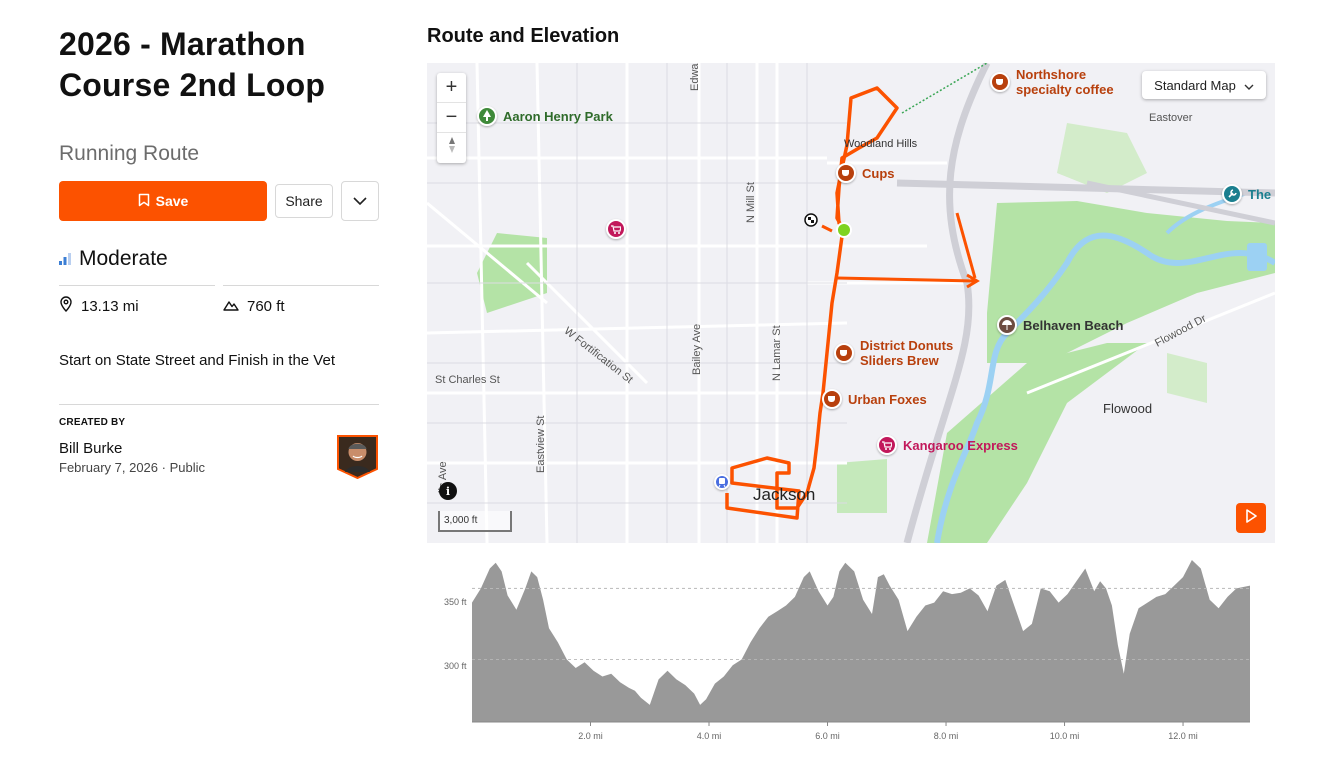 The width and height of the screenshot is (1330, 771). I want to click on distance-stat: 13.13 mi, so click(137, 300).